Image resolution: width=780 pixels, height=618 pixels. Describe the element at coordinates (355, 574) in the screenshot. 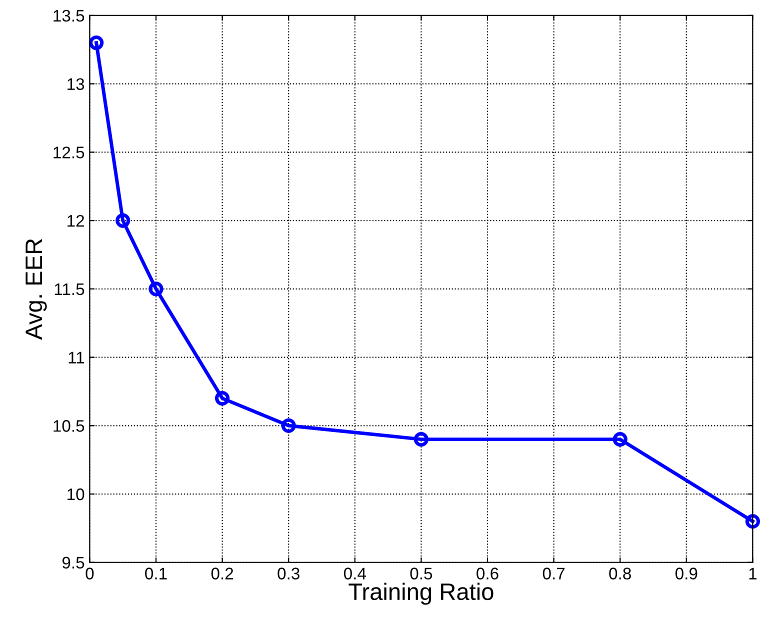

I see `x-tick-label: 0.4` at that location.